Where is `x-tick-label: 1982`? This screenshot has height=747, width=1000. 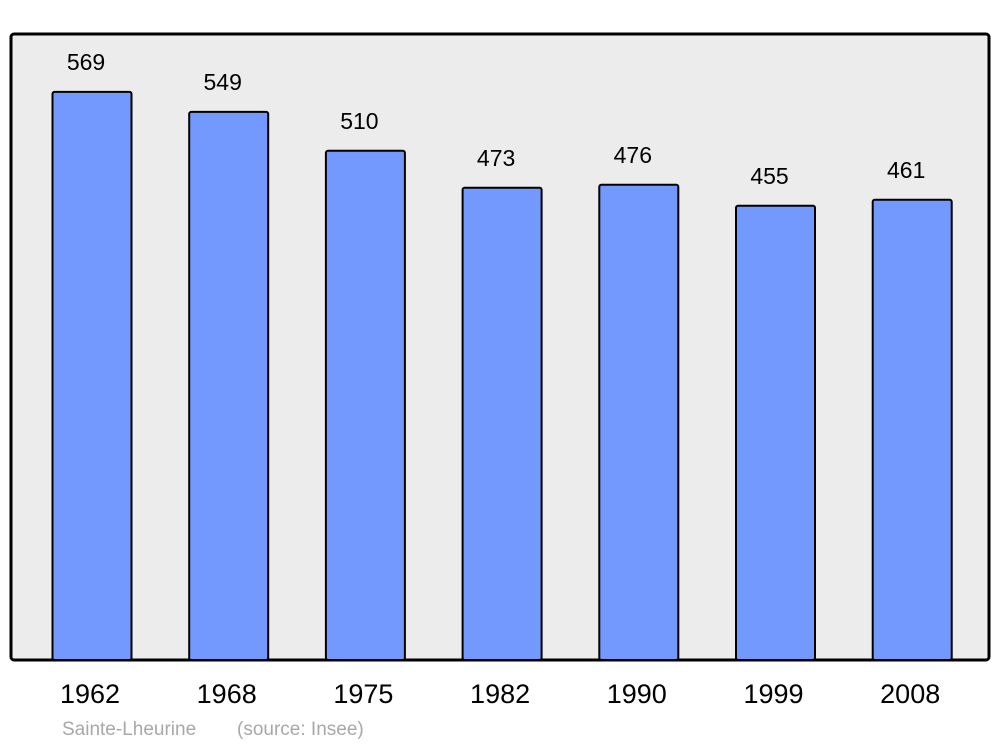
x-tick-label: 1982 is located at coordinates (500, 694).